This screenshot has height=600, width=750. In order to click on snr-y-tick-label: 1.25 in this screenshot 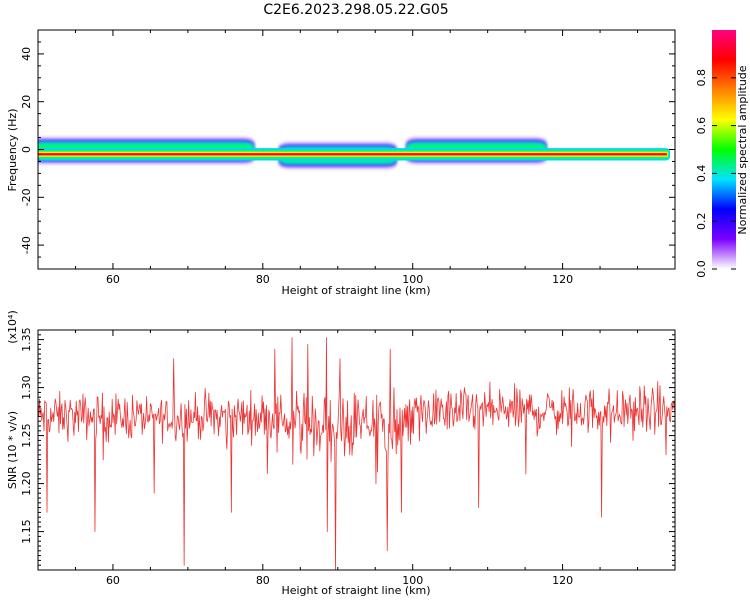, I will do `click(26, 435)`.